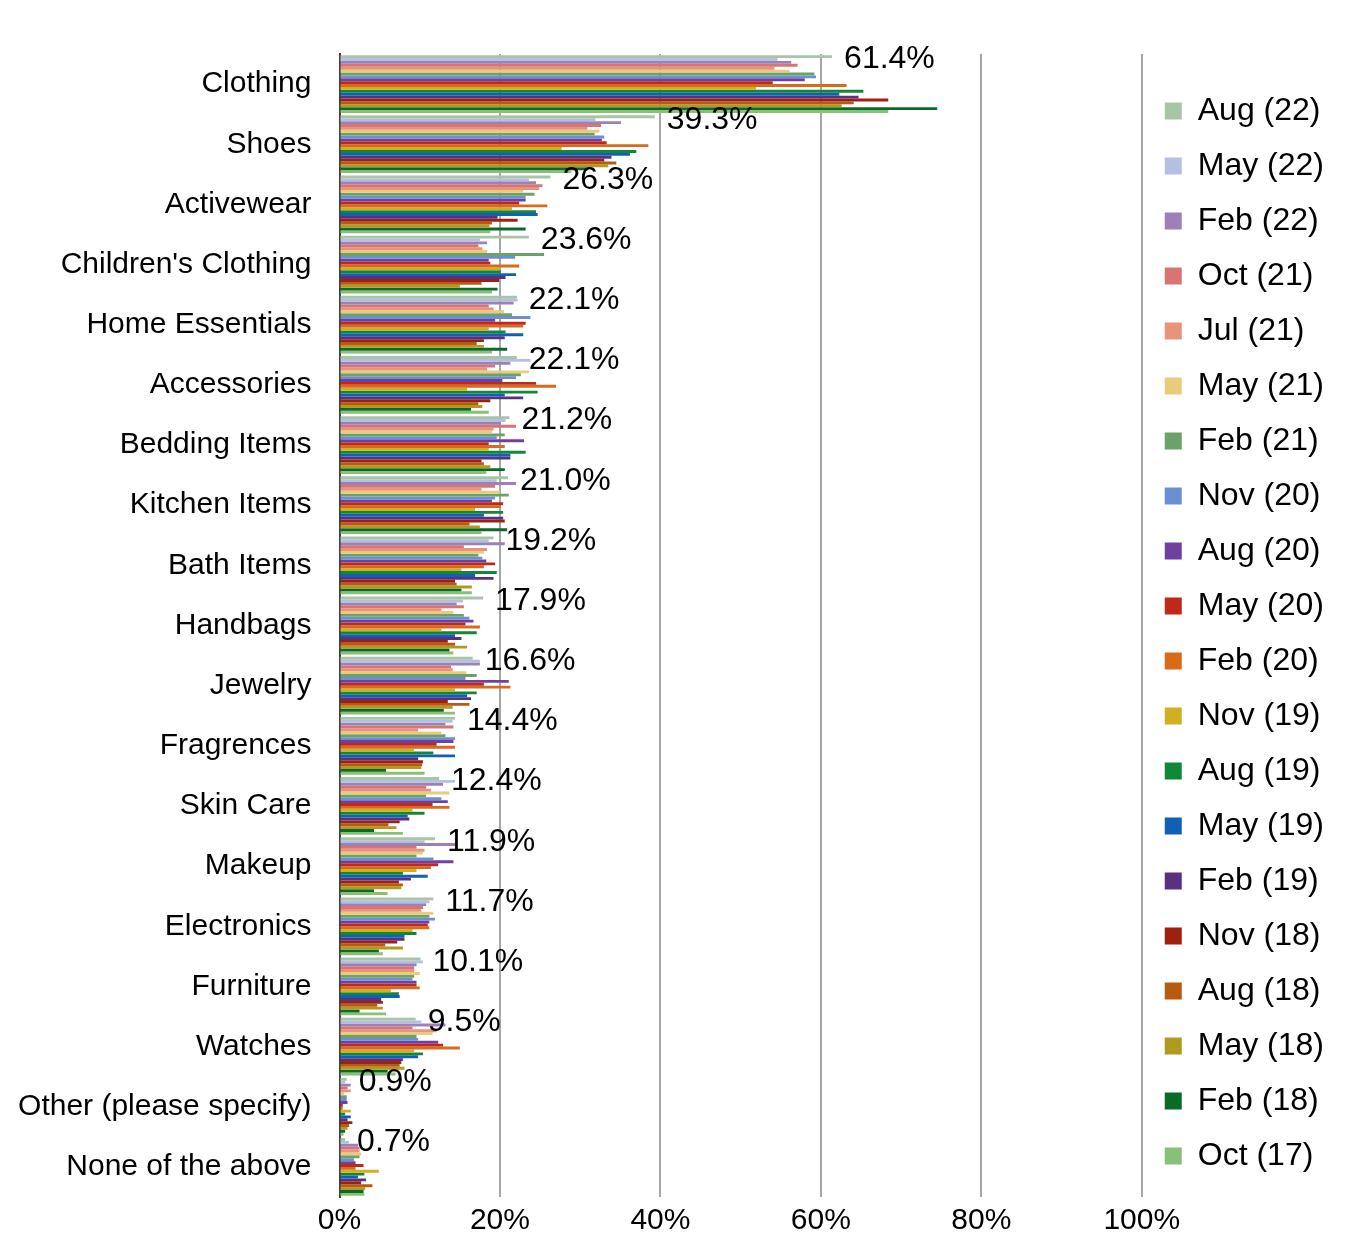 The image size is (1348, 1245). Describe the element at coordinates (608, 177) in the screenshot. I see `data-label: 26.3%` at that location.